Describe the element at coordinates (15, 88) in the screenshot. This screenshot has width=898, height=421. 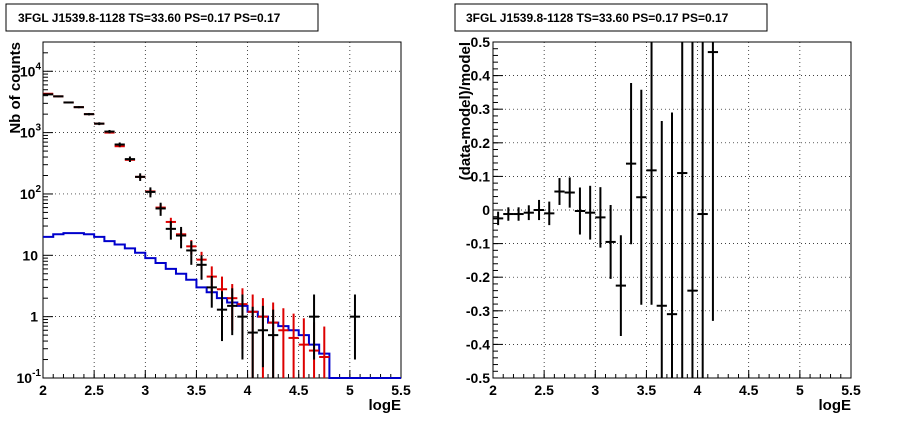
I see `counts-y-axis-label: Nb of counts` at that location.